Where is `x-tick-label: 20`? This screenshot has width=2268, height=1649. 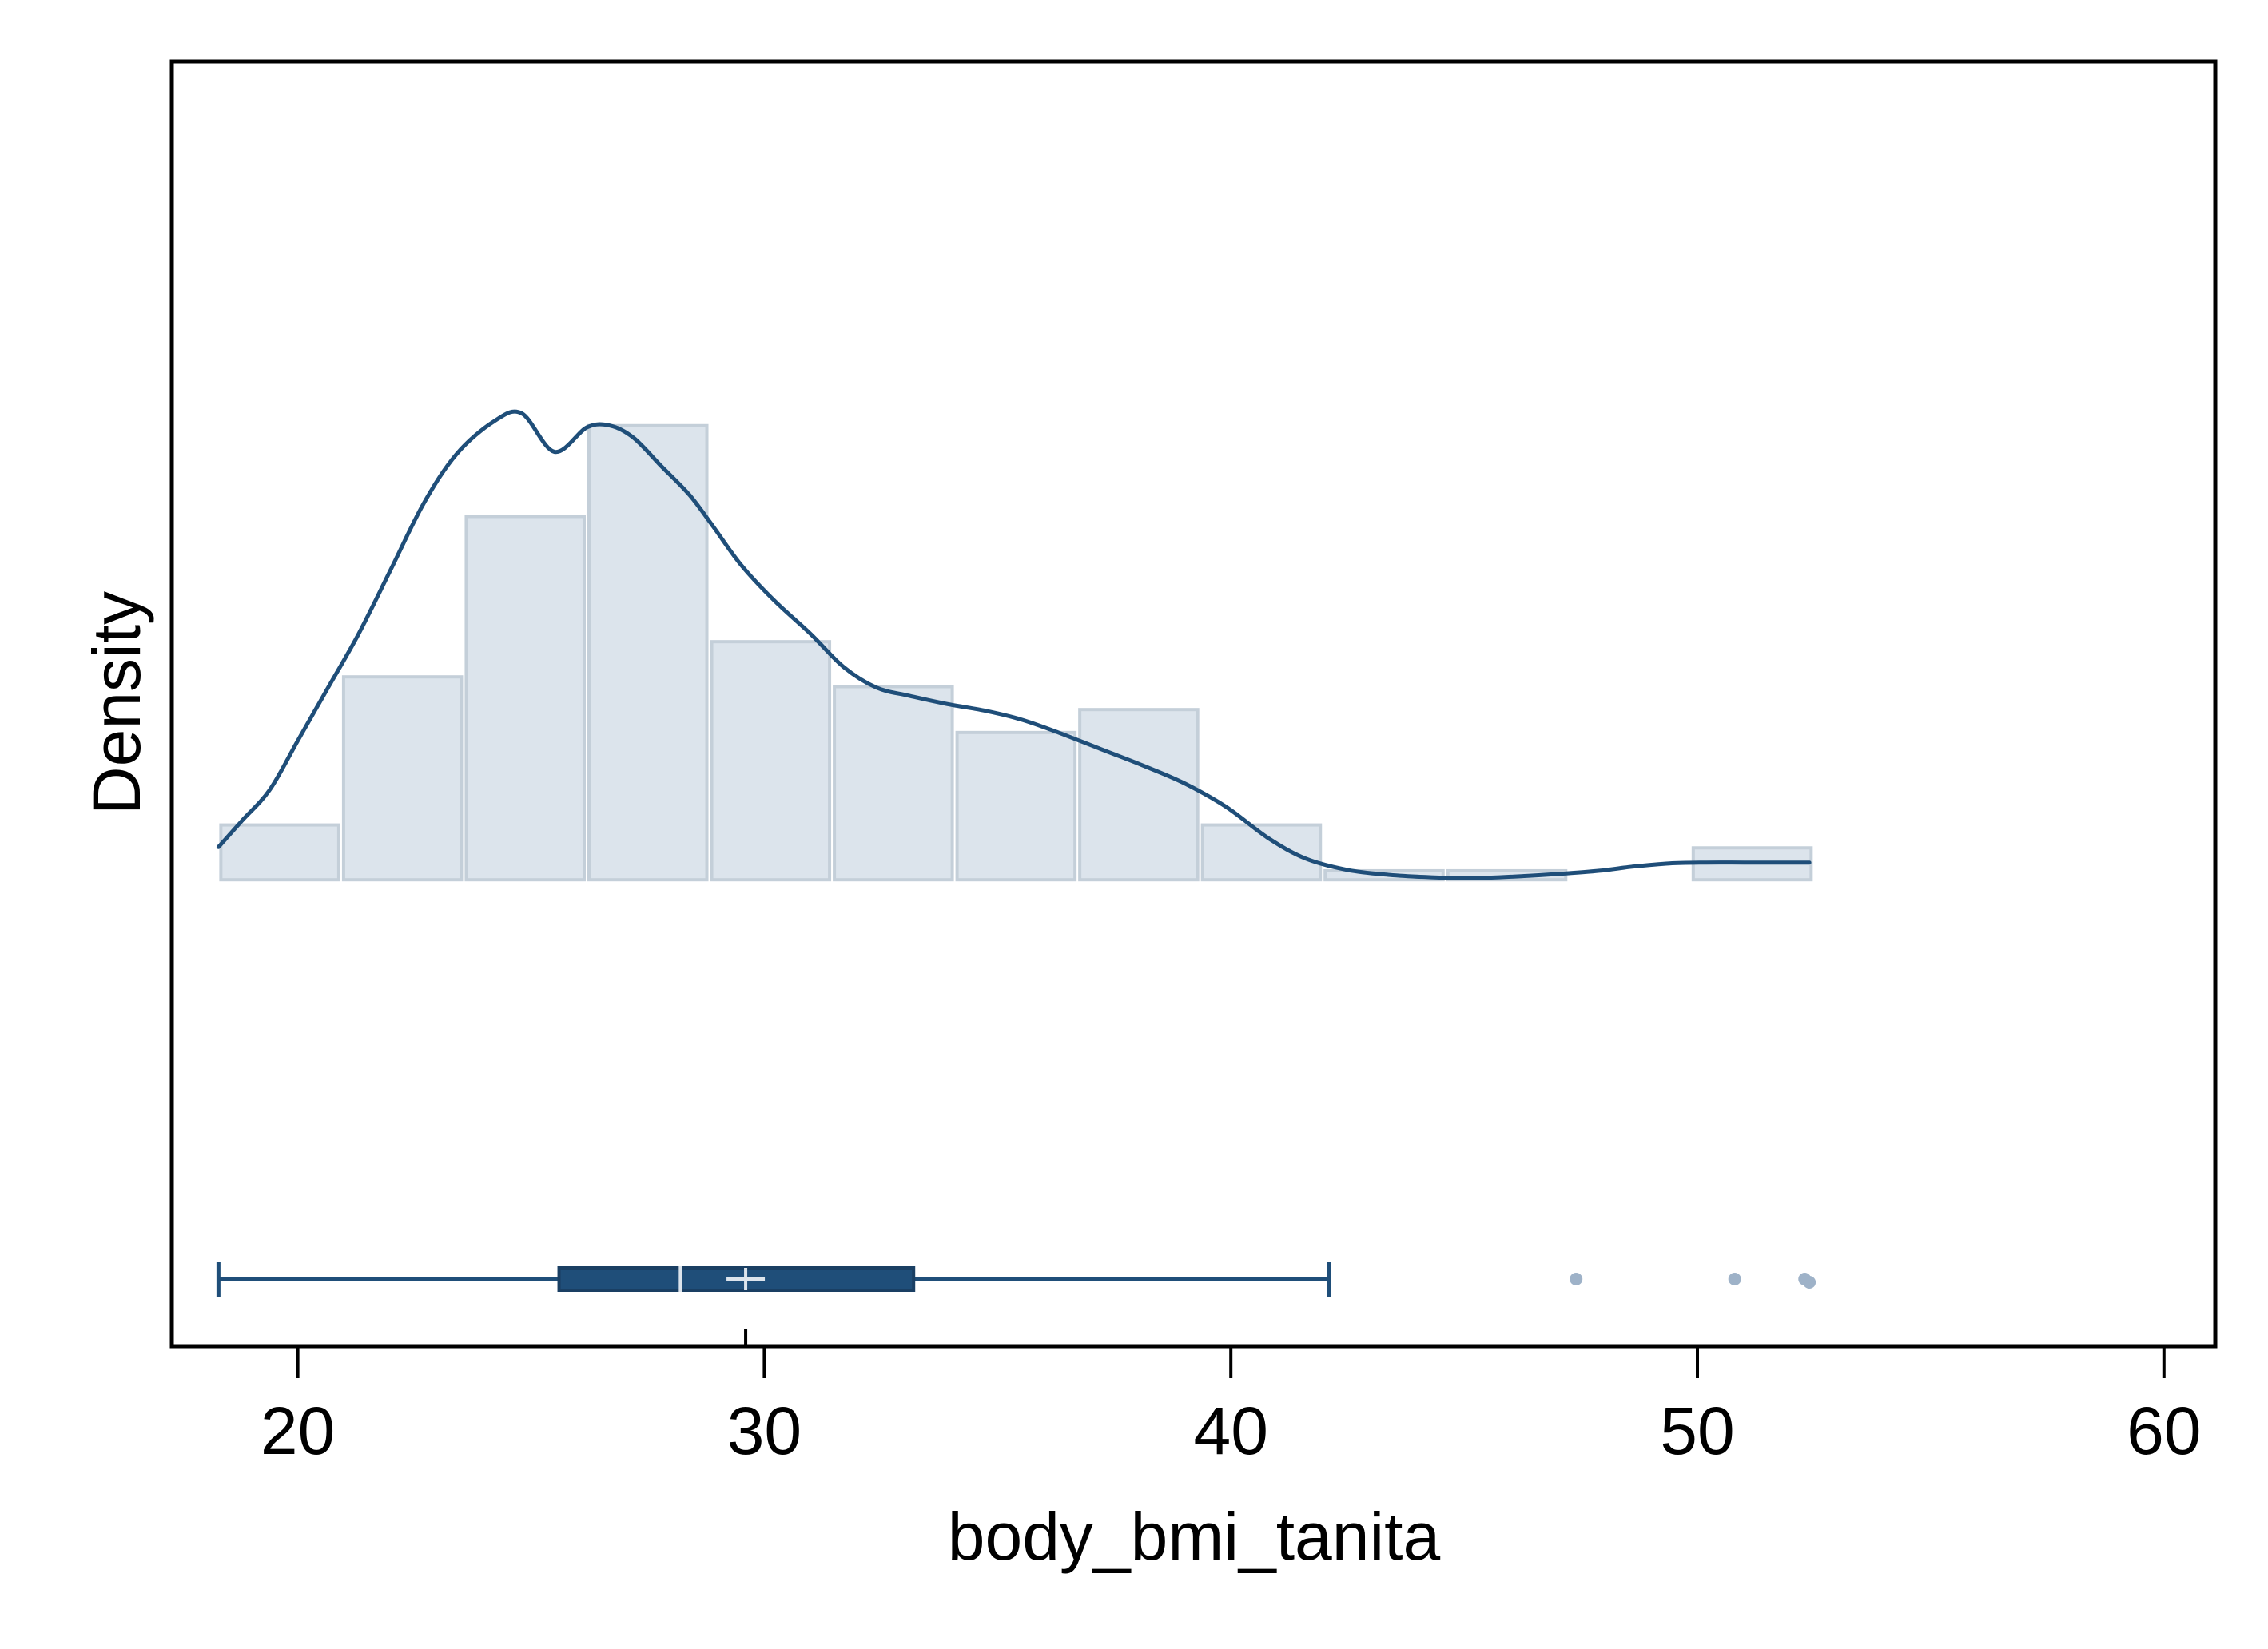
x-tick-label: 20 is located at coordinates (298, 1430).